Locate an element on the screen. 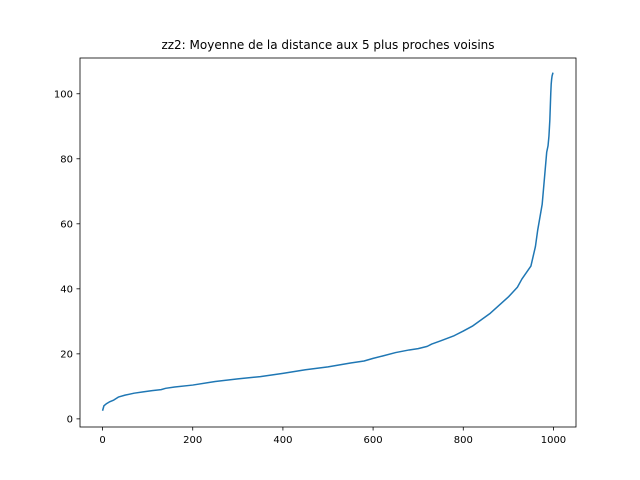 Image resolution: width=640 pixels, height=480 pixels. x-tick-label: 600 is located at coordinates (373, 440).